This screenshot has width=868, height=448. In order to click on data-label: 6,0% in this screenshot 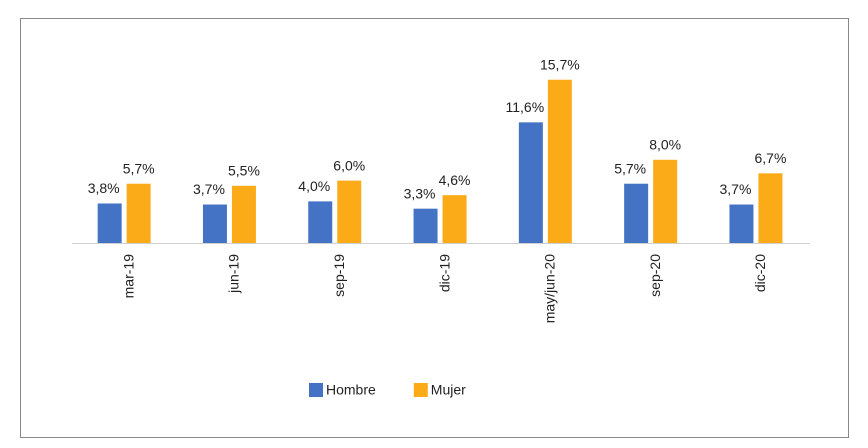, I will do `click(349, 165)`.